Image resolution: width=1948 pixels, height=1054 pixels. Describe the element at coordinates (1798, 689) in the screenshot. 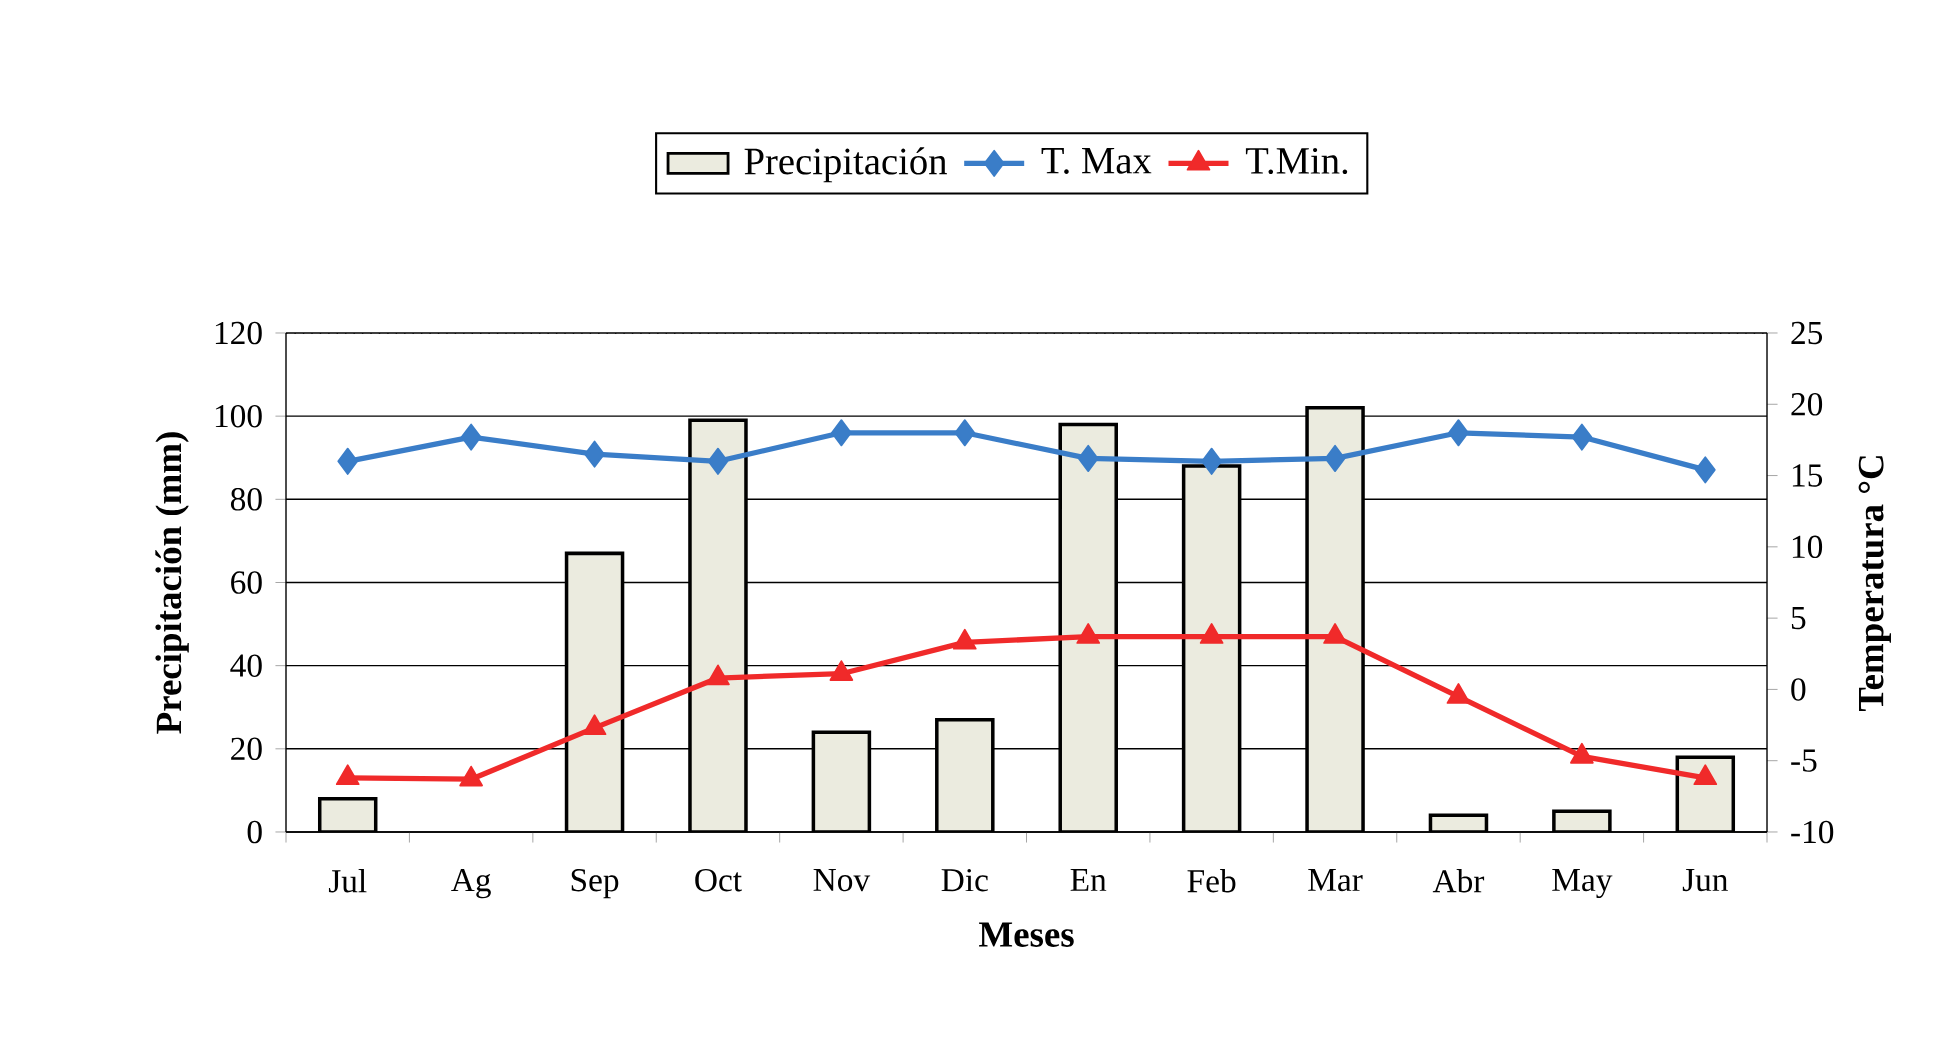

I see `y2-tick-label: 0` at that location.